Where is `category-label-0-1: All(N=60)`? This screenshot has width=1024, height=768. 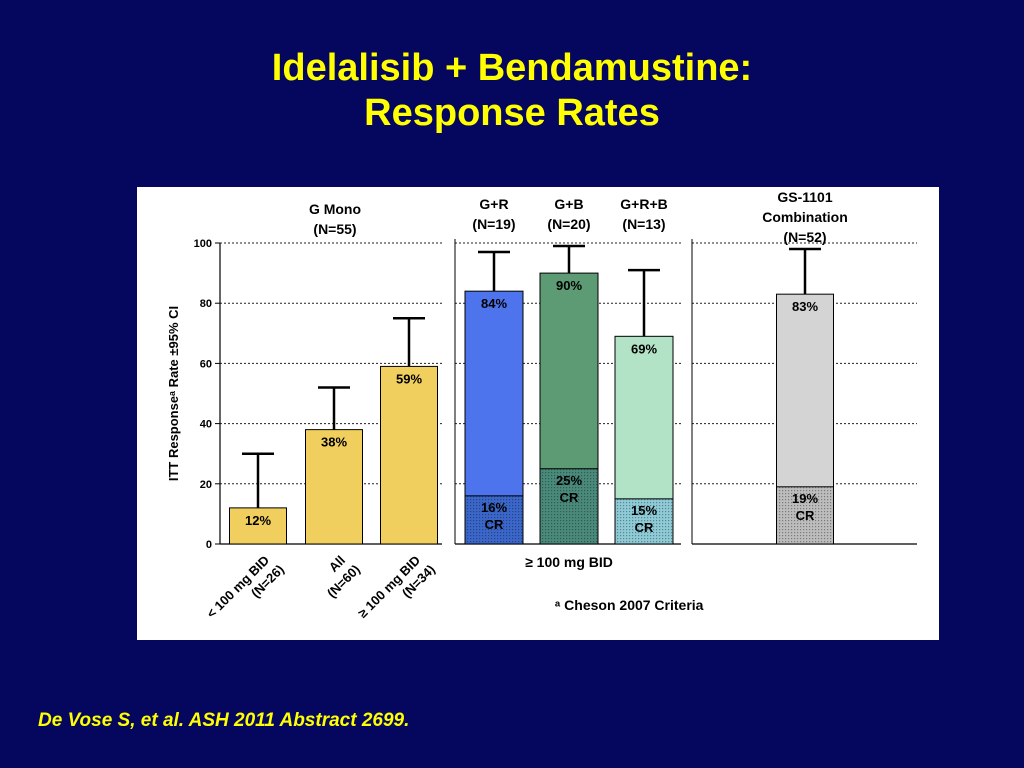
category-label-0-1: All(N=60) is located at coordinates (337, 575).